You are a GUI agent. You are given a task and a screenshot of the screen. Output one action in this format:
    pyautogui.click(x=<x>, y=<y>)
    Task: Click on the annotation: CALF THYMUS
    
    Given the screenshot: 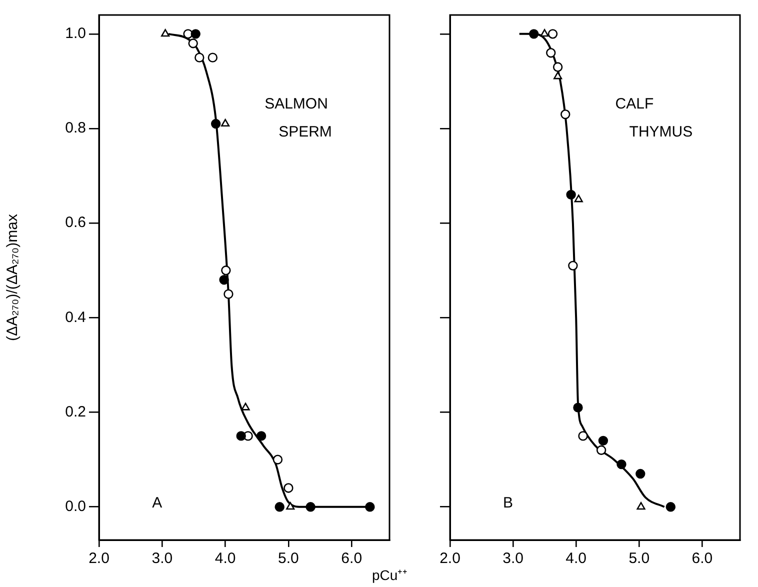 What is the action you would take?
    pyautogui.click(x=654, y=117)
    